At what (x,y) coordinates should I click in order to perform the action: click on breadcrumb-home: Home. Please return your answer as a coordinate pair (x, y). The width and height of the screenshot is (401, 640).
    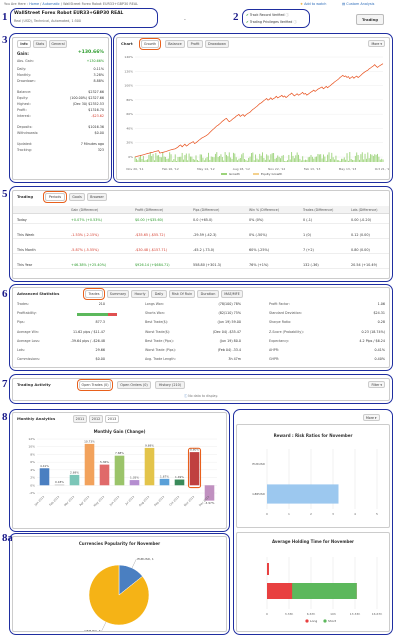
    Looking at the image, I should click on (34, 4).